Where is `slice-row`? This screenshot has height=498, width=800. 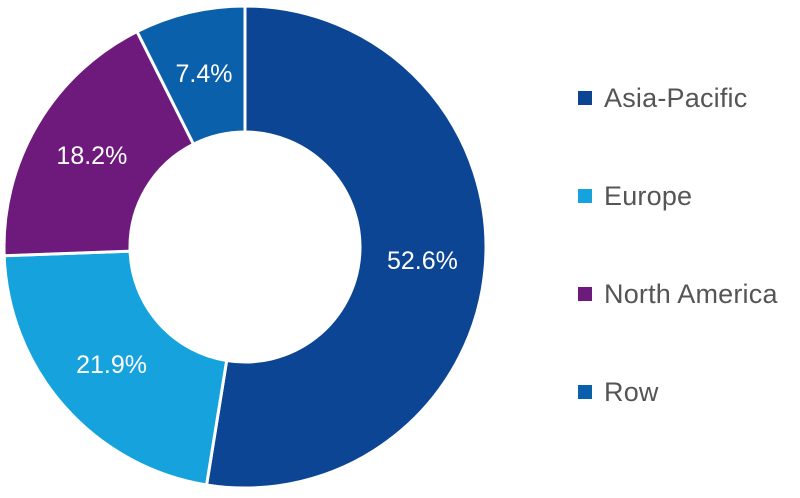 slice-row is located at coordinates (191, 75).